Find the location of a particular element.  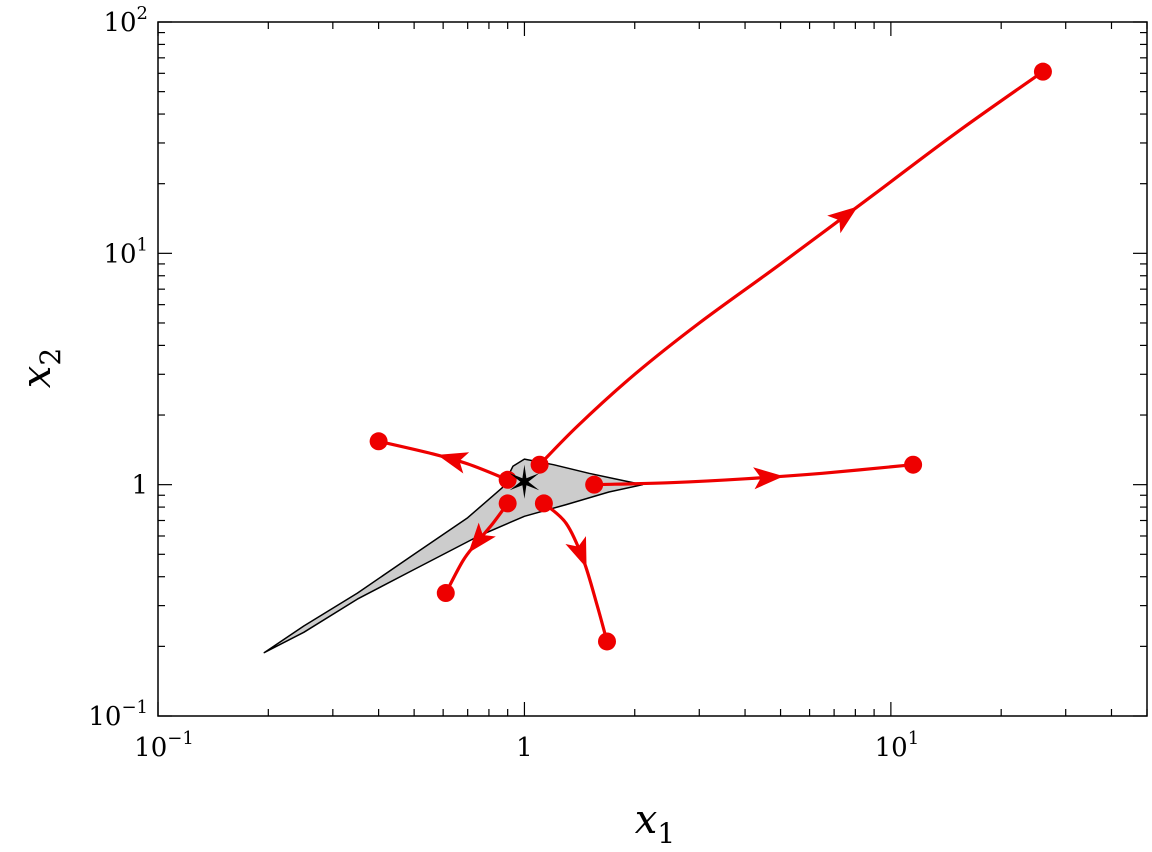

x-tick-label: 10¹ is located at coordinates (897, 745).